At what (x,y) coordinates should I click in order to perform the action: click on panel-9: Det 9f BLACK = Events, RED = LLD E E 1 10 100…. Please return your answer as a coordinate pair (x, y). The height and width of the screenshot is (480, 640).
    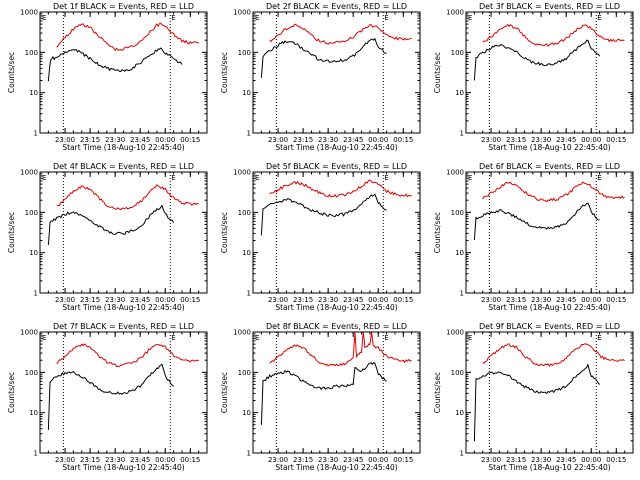
    Looking at the image, I should click on (533, 397).